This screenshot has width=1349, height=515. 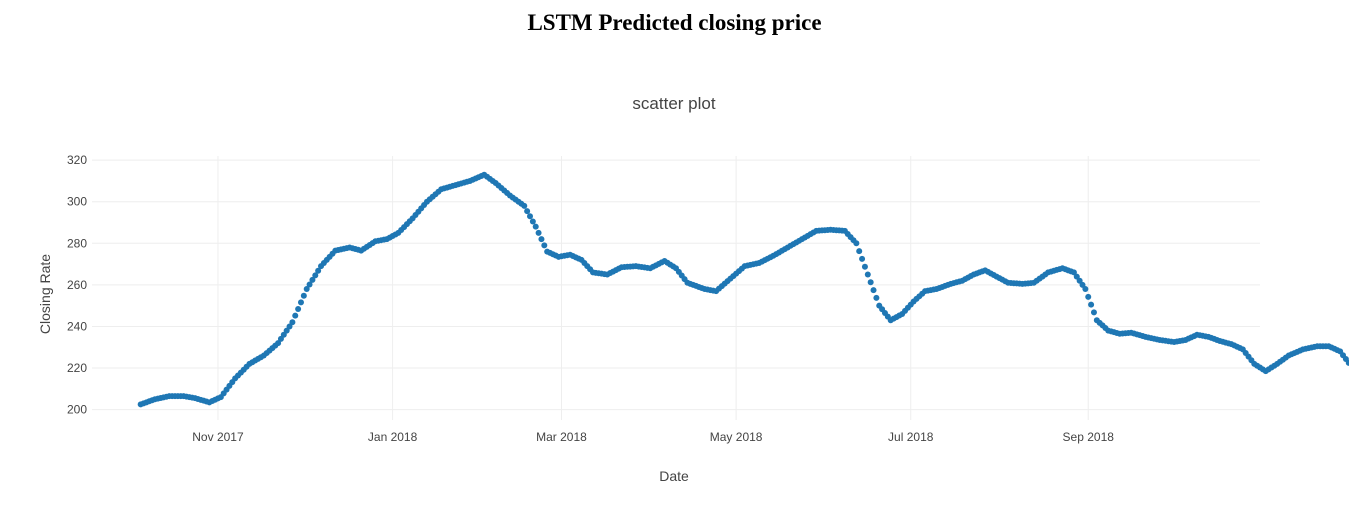 What do you see at coordinates (561, 437) in the screenshot?
I see `x-tick-label: Mar 2018` at bounding box center [561, 437].